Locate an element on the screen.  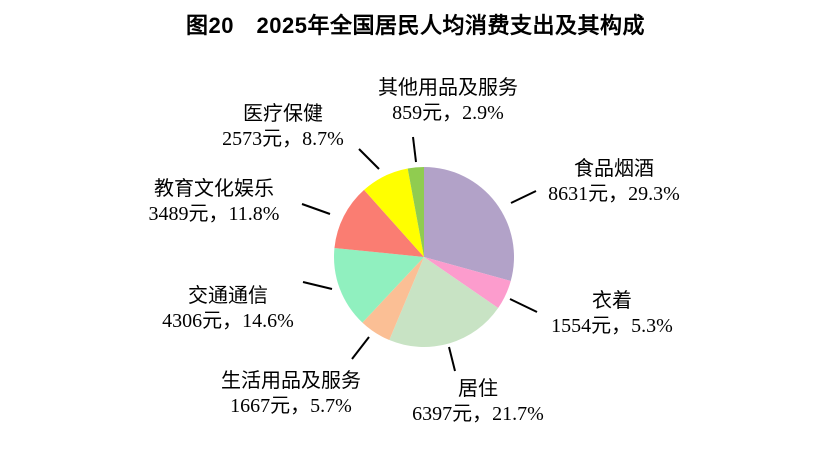
pie-slice-housing is located at coordinates (444, 302).